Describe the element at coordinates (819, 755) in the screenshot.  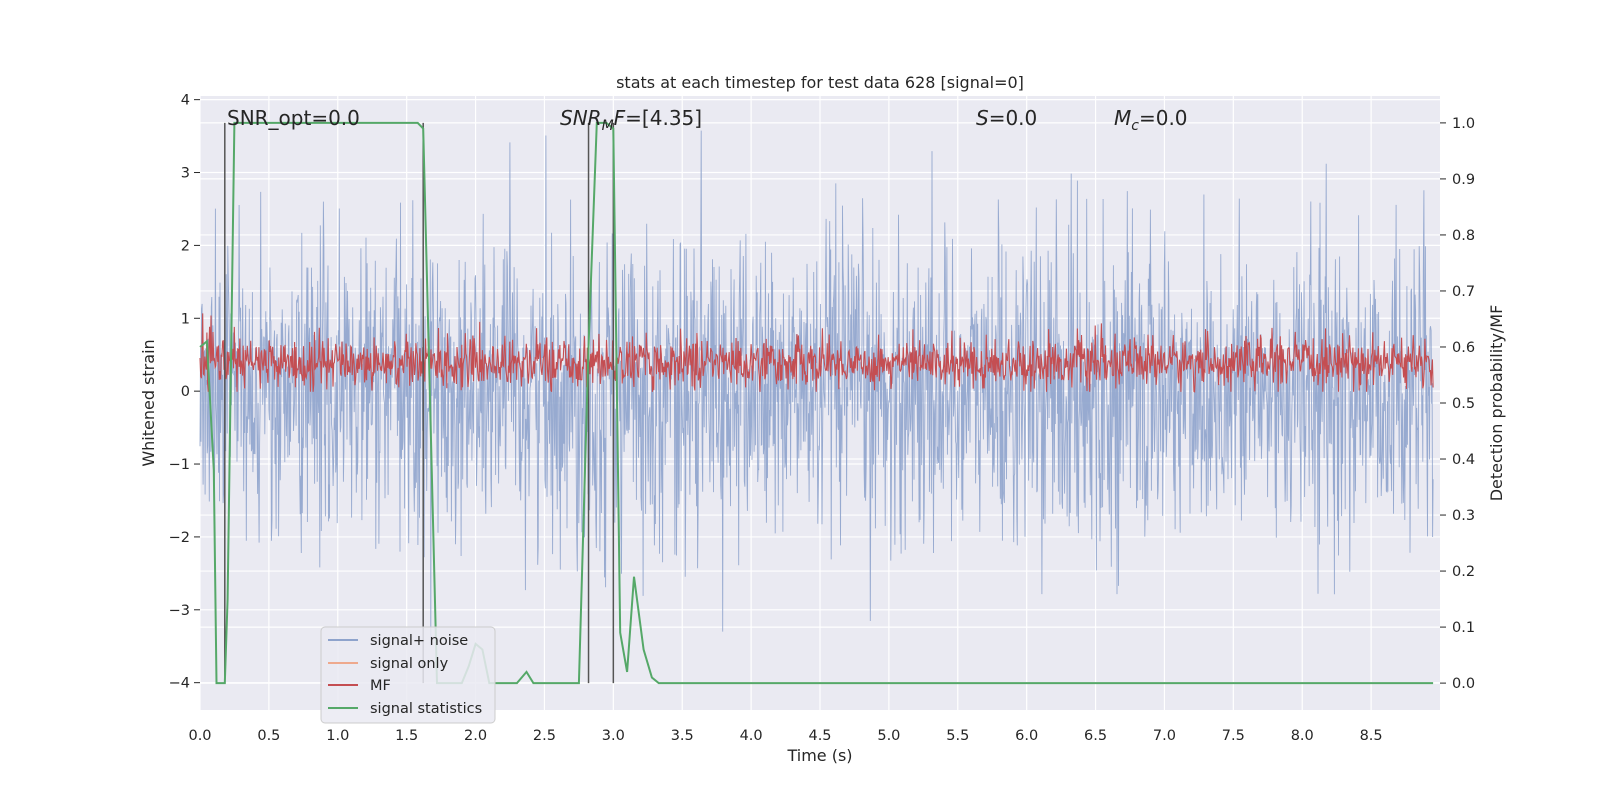
I see `x-axis-label: Time (s)` at that location.